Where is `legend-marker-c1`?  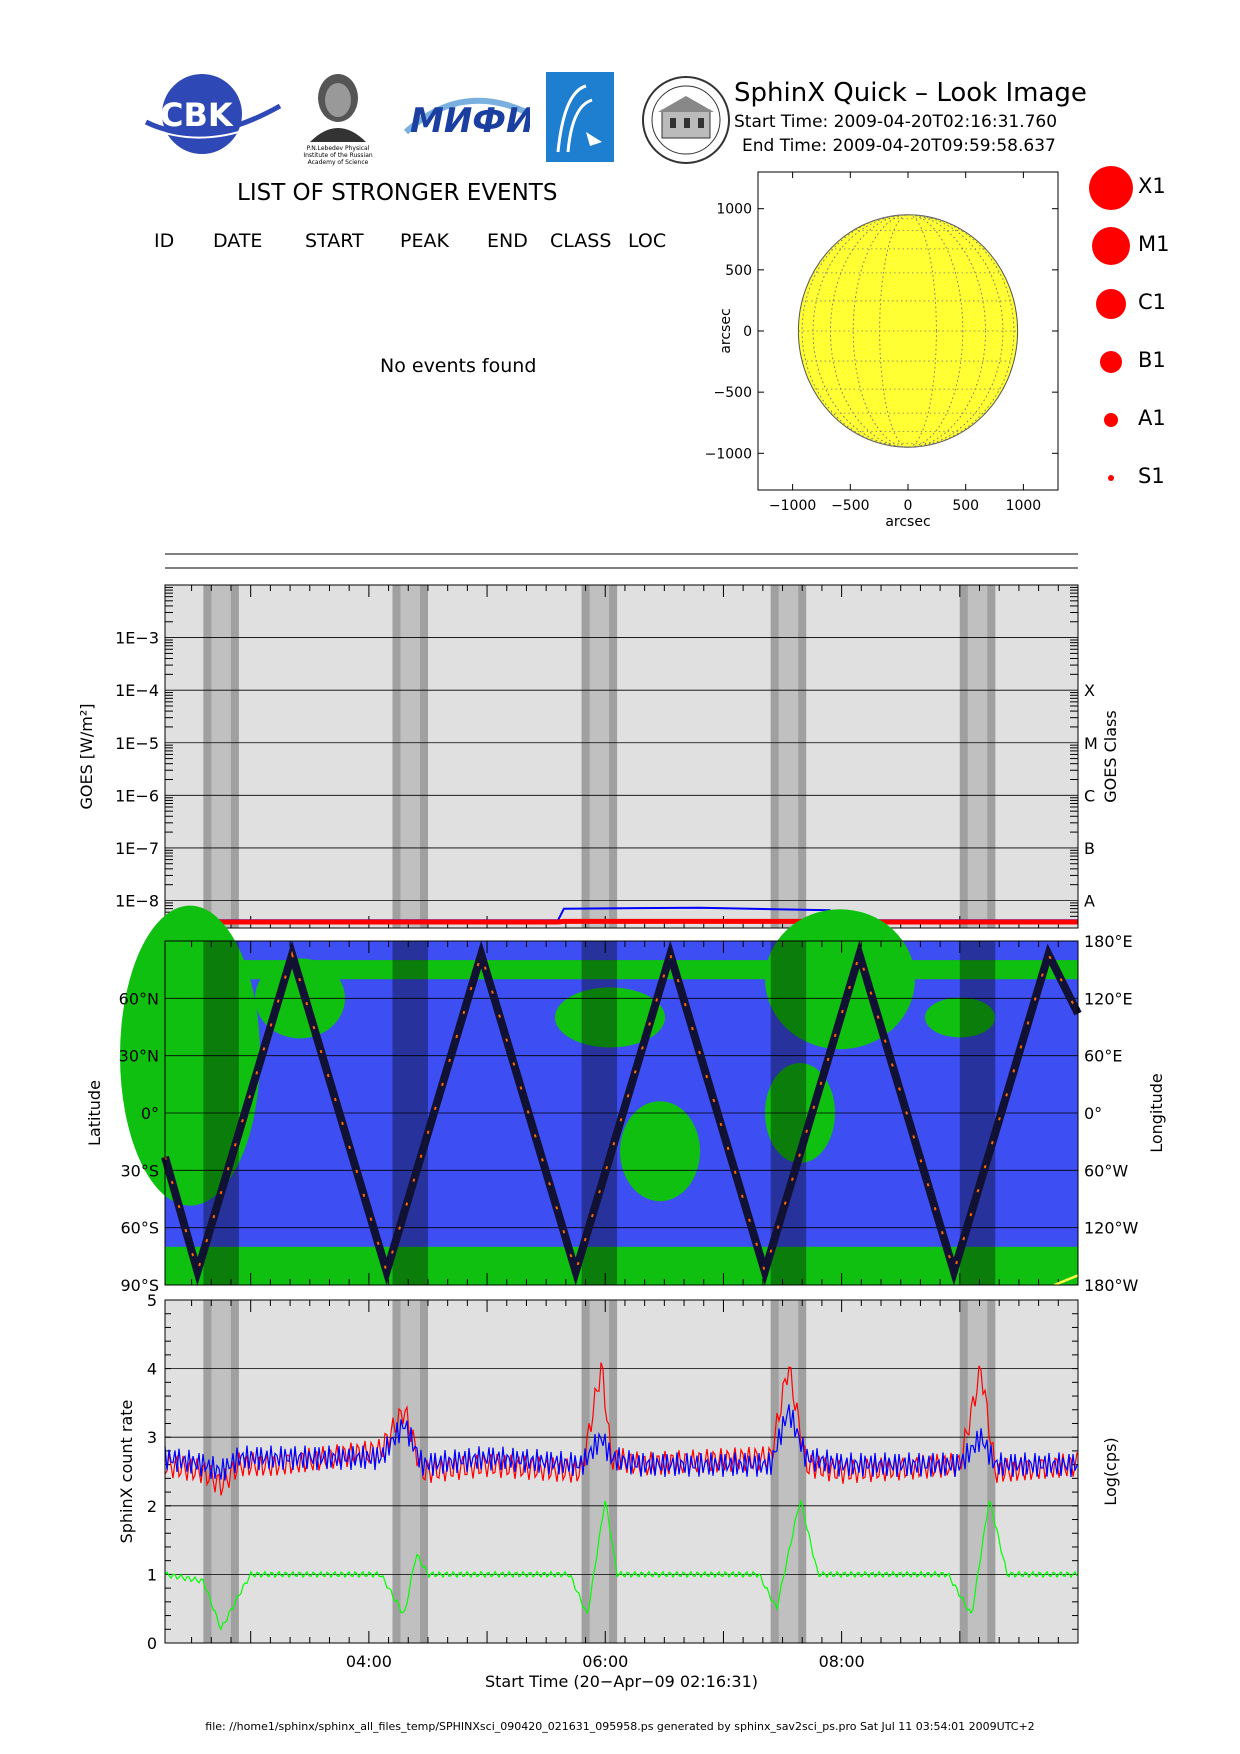
legend-marker-c1 is located at coordinates (1111, 304).